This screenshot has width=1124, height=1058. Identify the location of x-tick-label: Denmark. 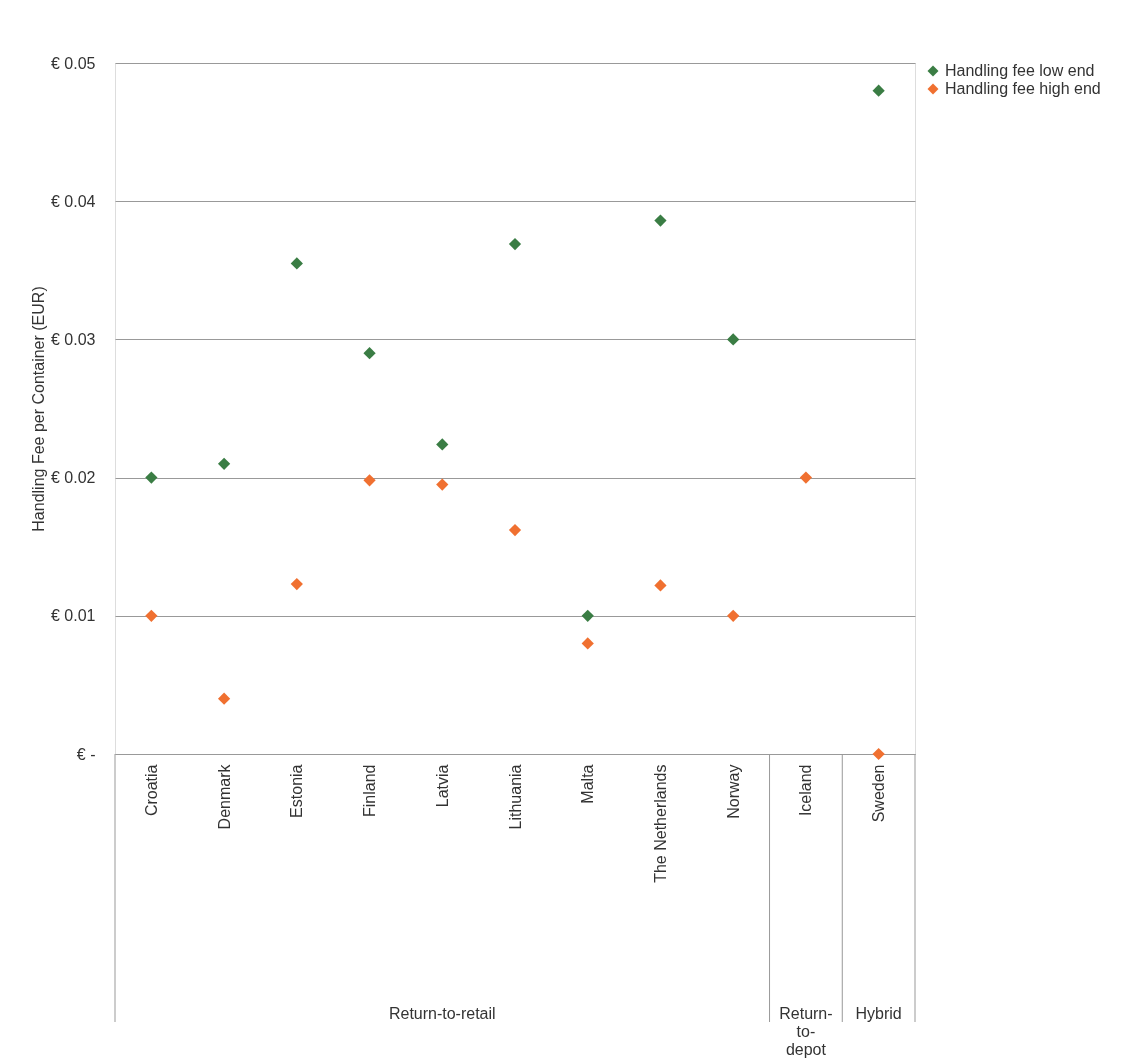
(224, 796).